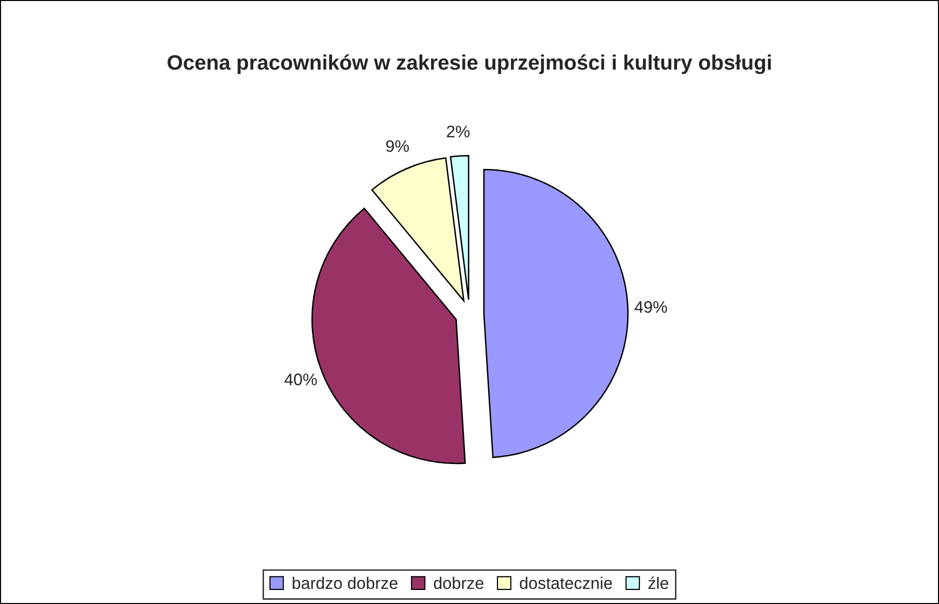 This screenshot has width=939, height=604. I want to click on data-label: 49%, so click(650, 307).